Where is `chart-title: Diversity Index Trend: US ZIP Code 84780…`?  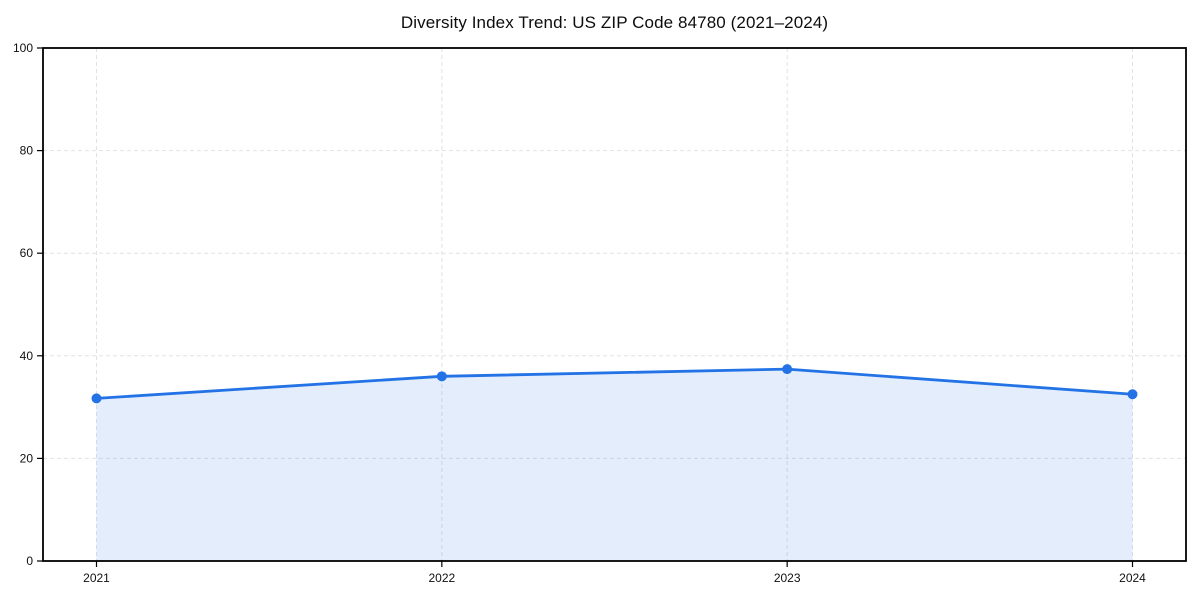
chart-title: Diversity Index Trend: US ZIP Code 84780… is located at coordinates (614, 22).